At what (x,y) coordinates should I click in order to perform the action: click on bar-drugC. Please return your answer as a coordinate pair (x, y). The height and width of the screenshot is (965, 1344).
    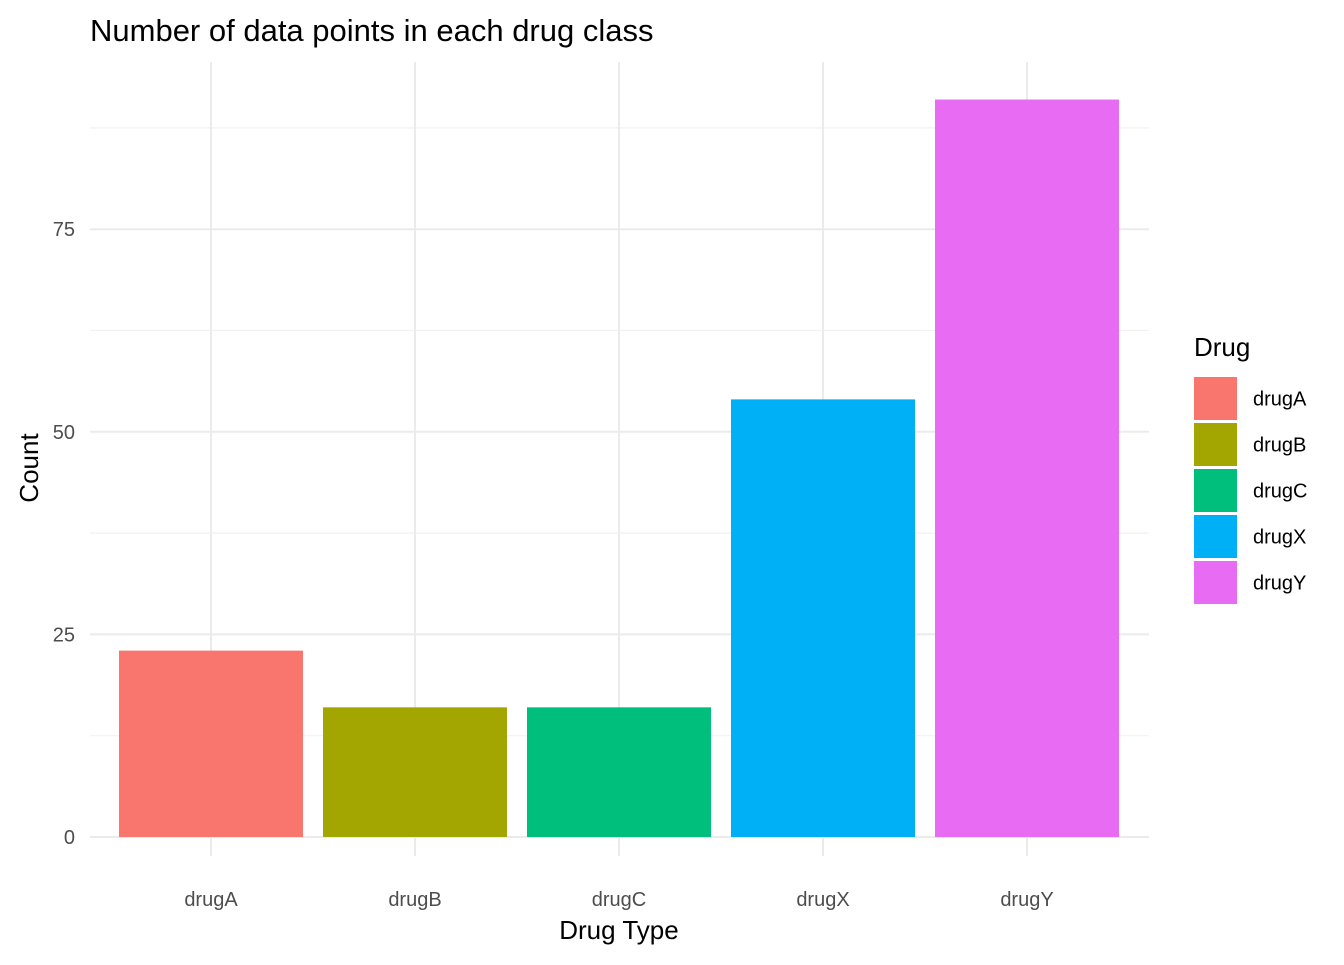
    Looking at the image, I should click on (619, 772).